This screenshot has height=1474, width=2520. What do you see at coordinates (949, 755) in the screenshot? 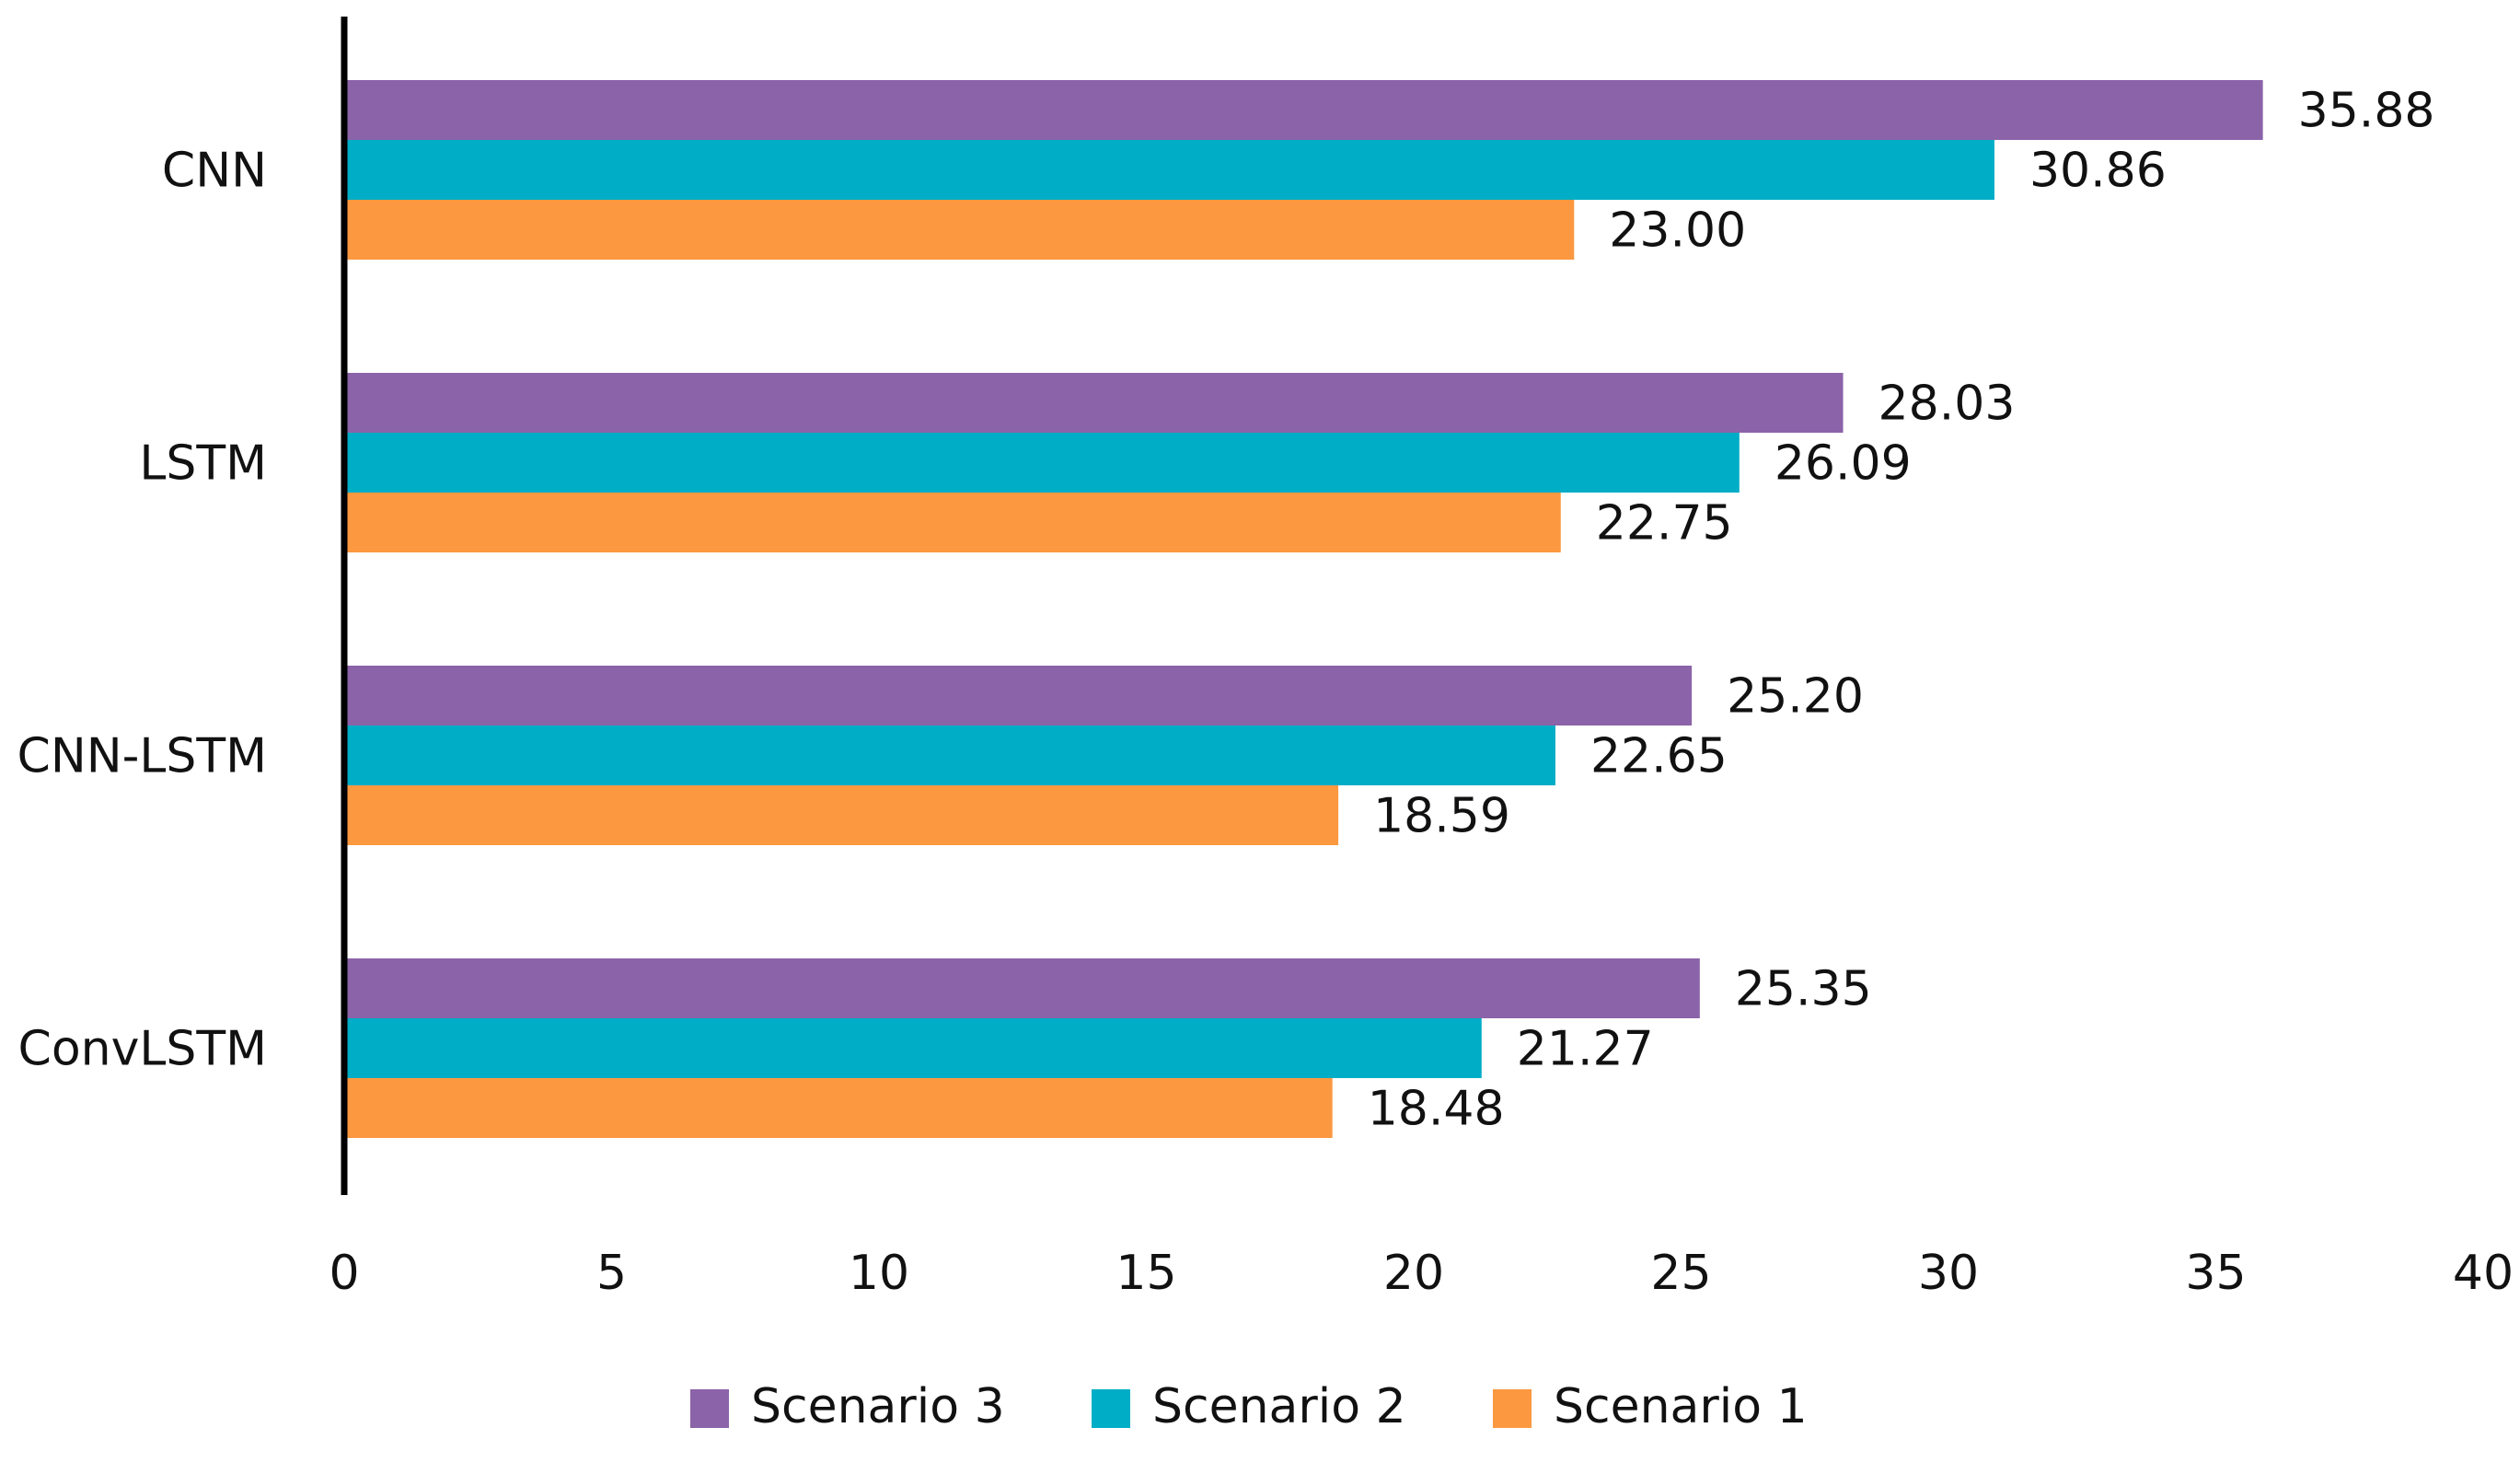
I see `bar-scenario-2-cnn-lstm` at bounding box center [949, 755].